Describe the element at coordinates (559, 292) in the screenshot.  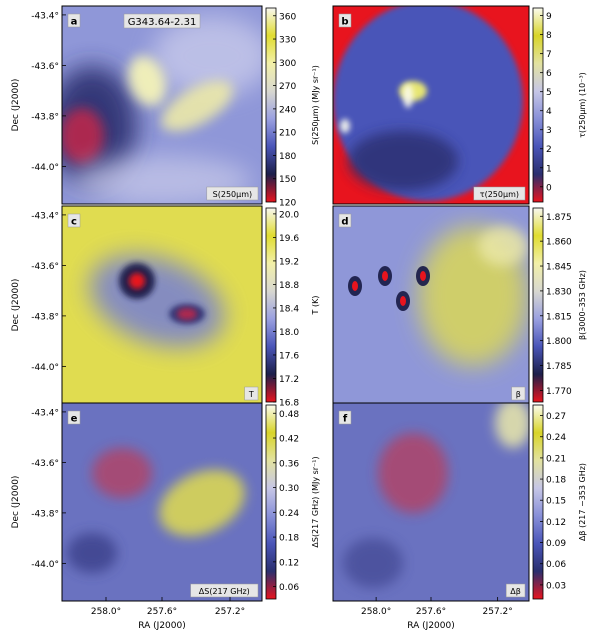
I see `colorbar-tick-label: 1.830` at that location.